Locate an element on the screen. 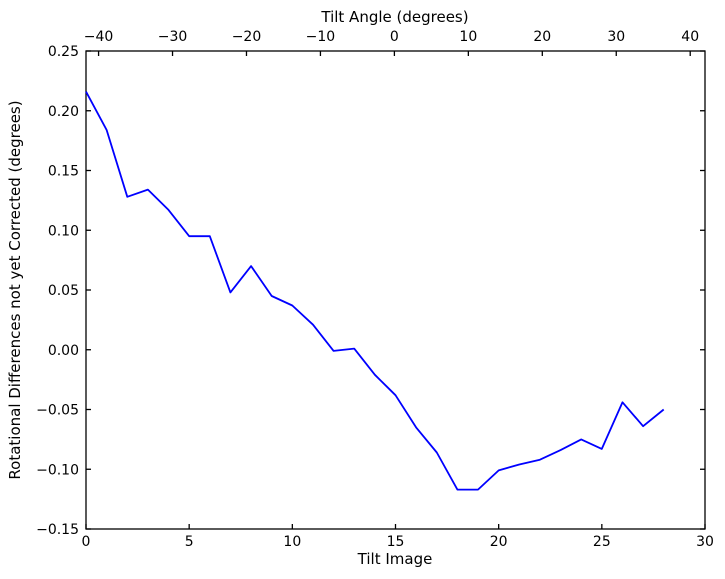 This screenshot has width=725, height=579. top-axis-title: Tilt Angle (degrees) is located at coordinates (394, 17).